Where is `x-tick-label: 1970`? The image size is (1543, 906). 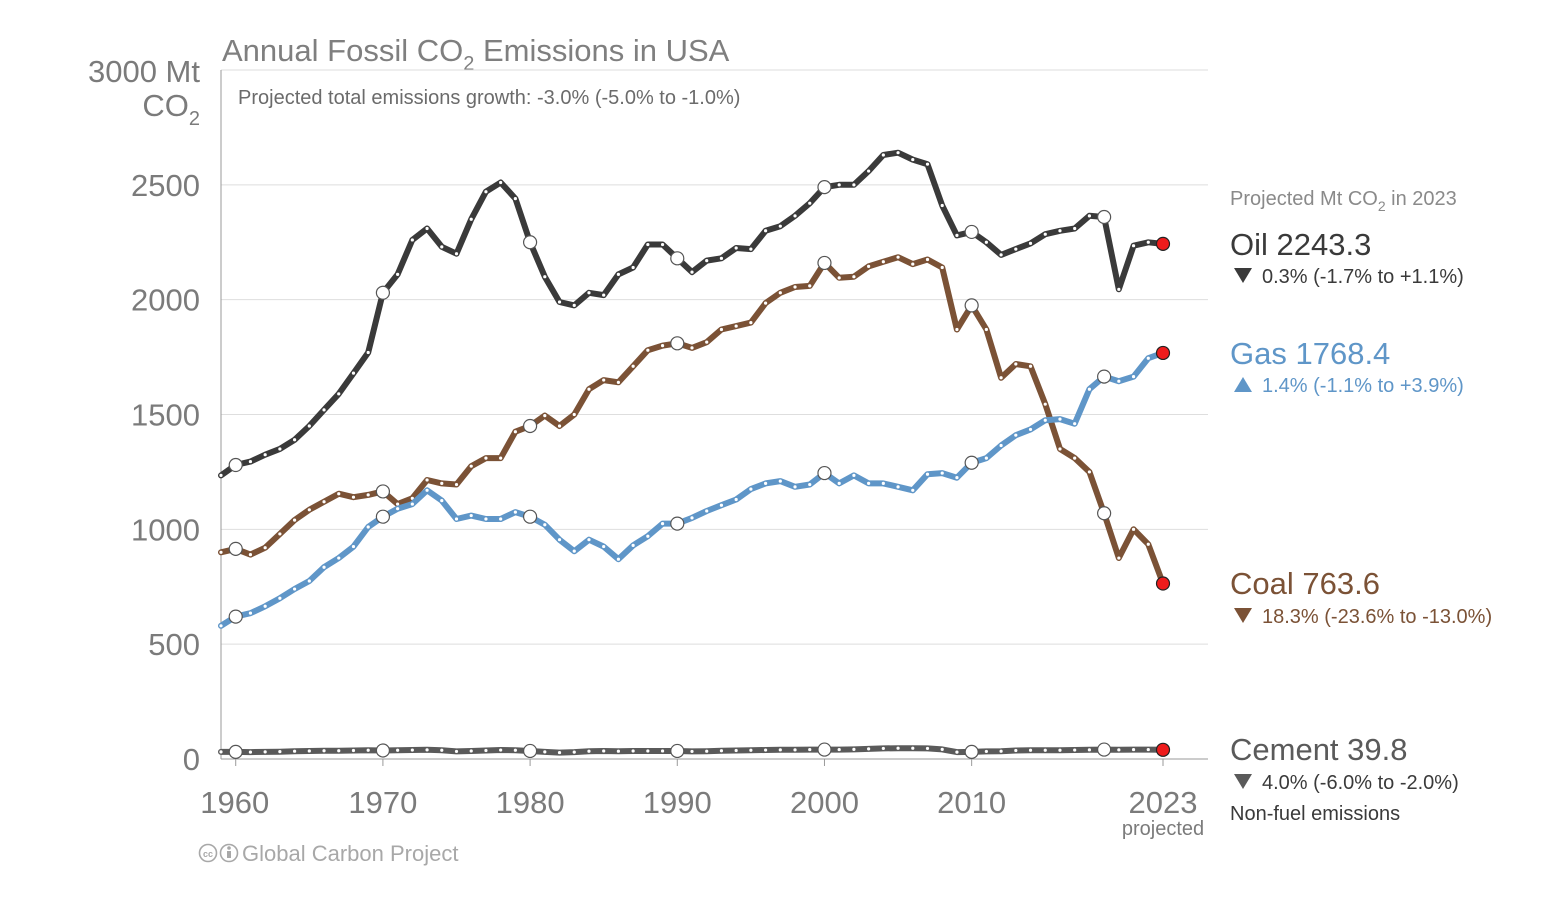 x-tick-label: 1970 is located at coordinates (382, 802).